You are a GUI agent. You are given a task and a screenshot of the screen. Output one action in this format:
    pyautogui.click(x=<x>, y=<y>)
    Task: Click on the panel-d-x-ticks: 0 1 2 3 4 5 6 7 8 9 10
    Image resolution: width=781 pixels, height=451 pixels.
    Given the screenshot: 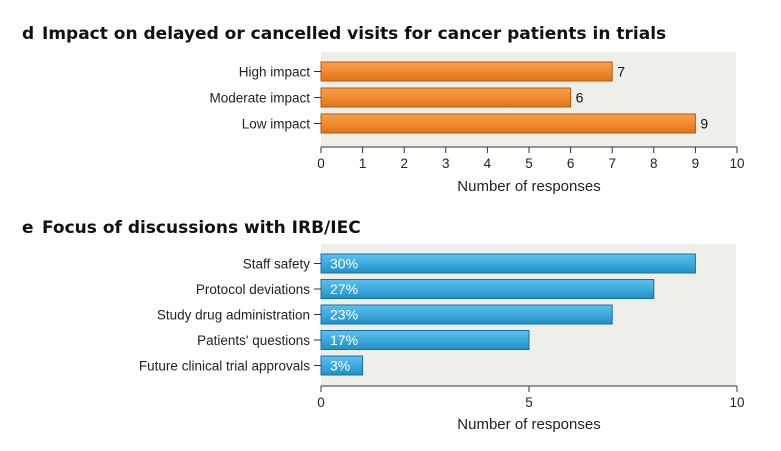 What is the action you would take?
    pyautogui.click(x=531, y=159)
    